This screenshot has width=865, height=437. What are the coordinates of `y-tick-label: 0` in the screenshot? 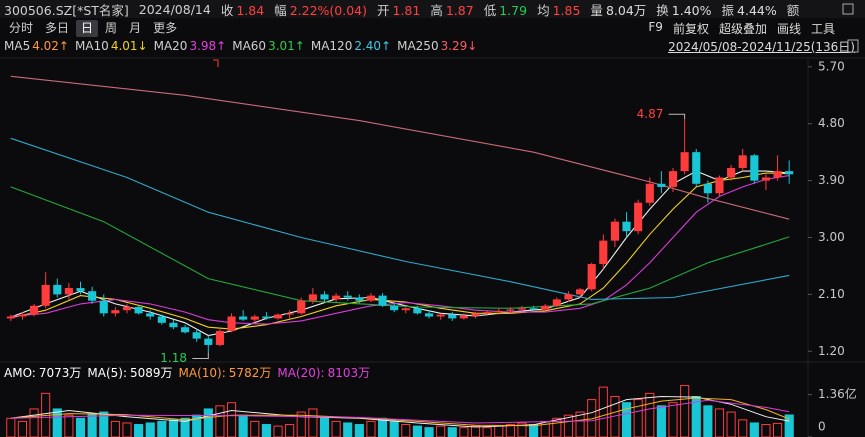 It's located at (822, 427).